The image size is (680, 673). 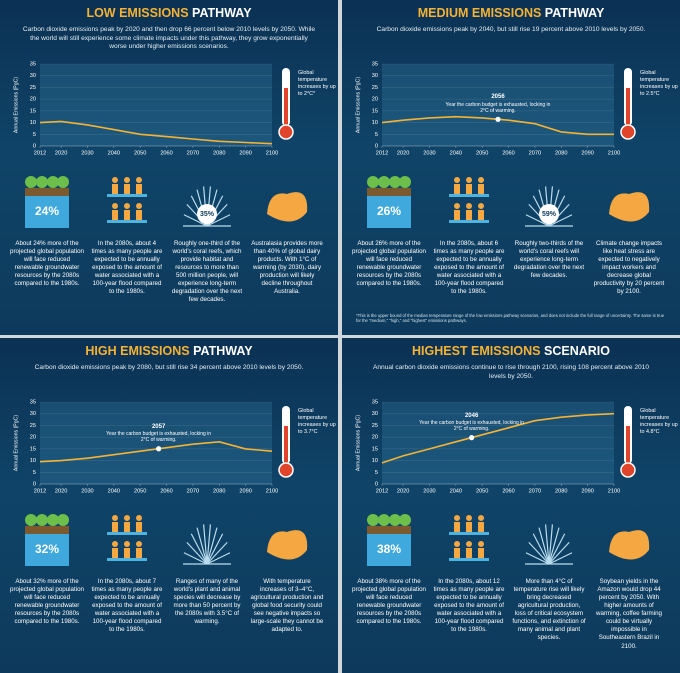 I want to click on y-tick-label: 10, so click(x=33, y=123).